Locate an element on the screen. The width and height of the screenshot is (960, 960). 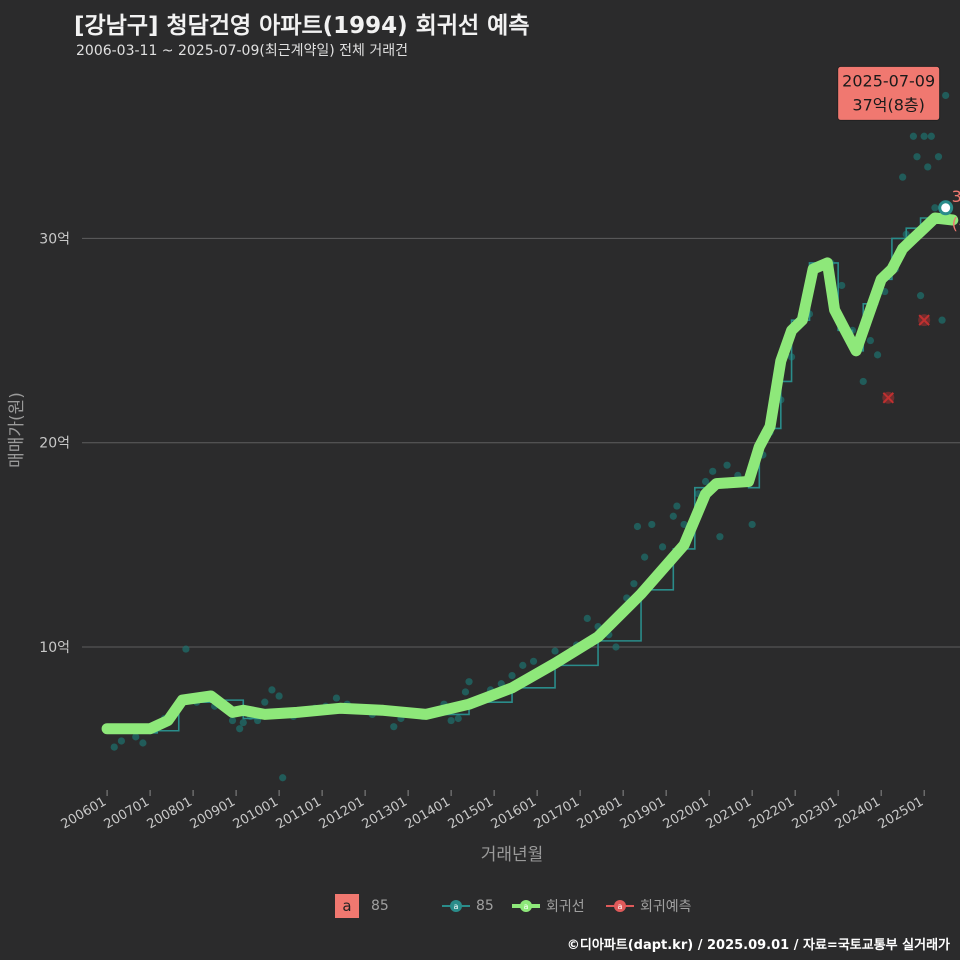
legend-item-prediction: a 회귀예측 is located at coordinates (649, 906).